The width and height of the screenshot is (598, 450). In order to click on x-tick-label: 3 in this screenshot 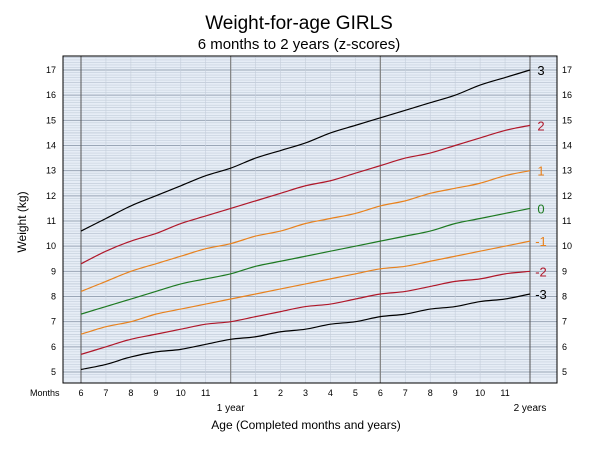, I will do `click(305, 393)`.